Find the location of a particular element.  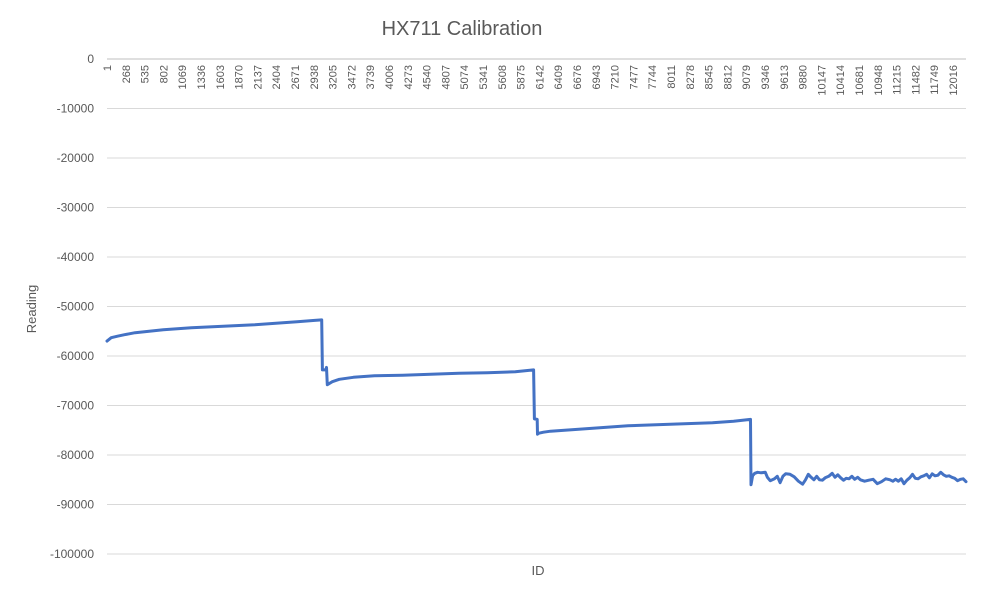

x-tick-label: 2938 is located at coordinates (315, 77).